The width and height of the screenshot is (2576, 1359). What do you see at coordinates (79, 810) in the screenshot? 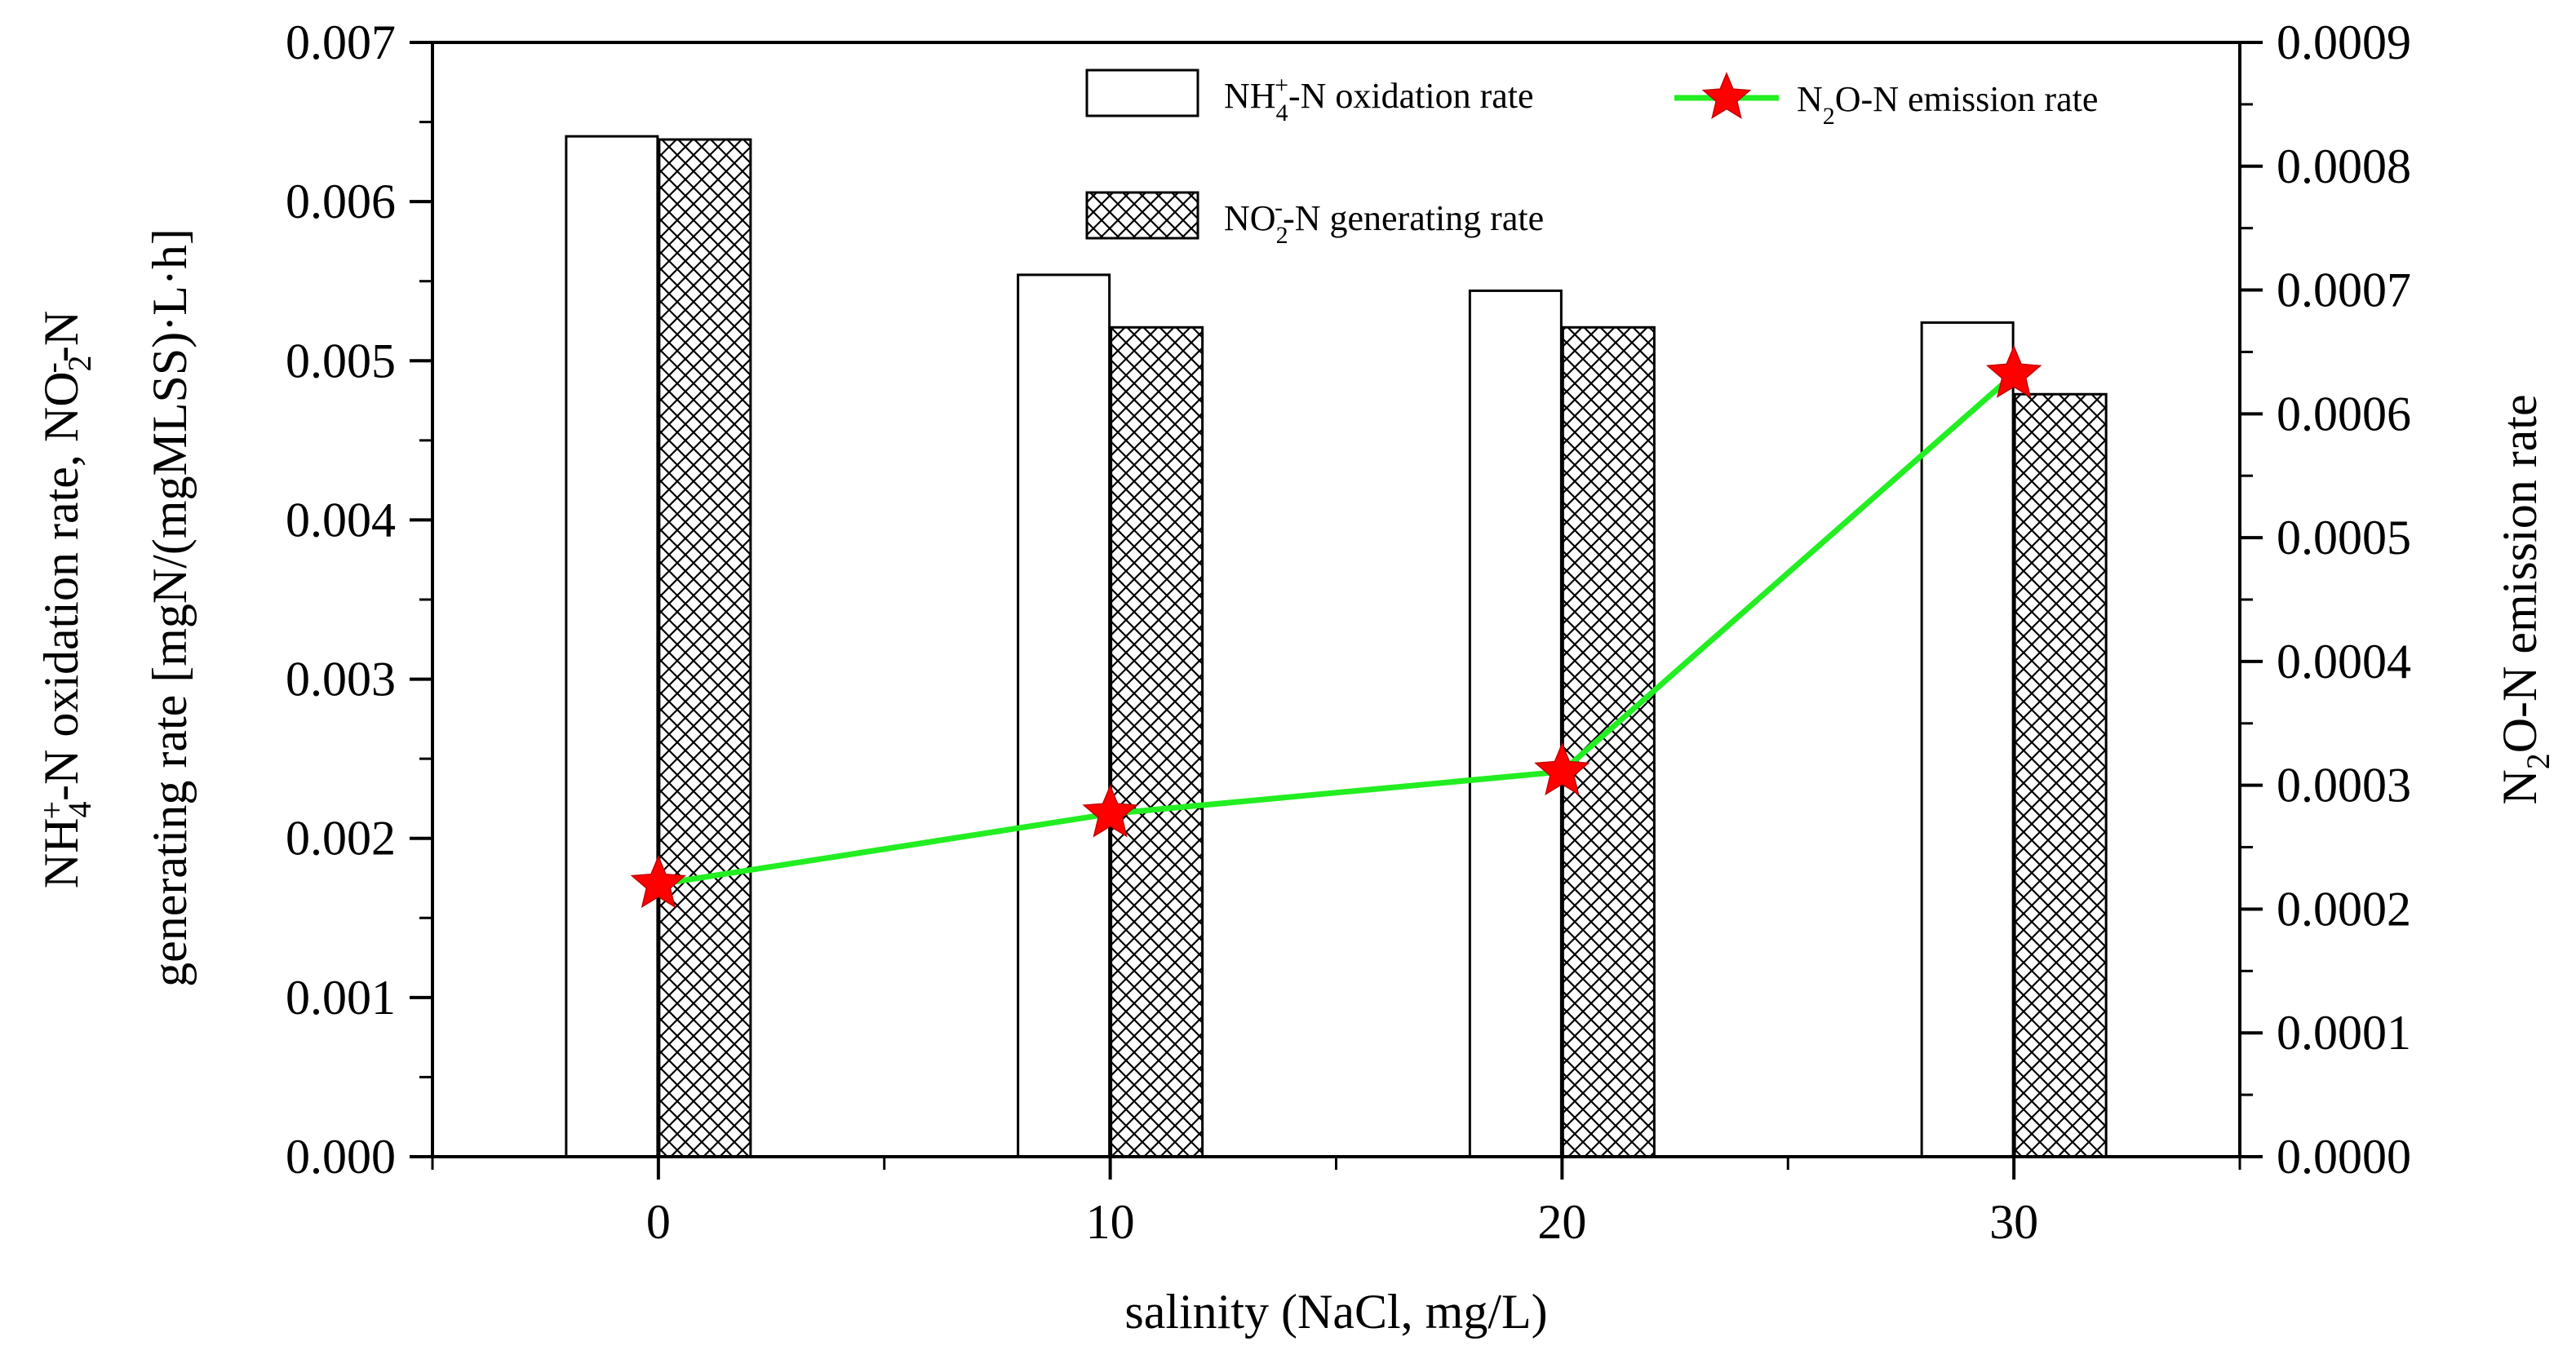
I see `left-axis-title-line1-part: 4` at bounding box center [79, 810].